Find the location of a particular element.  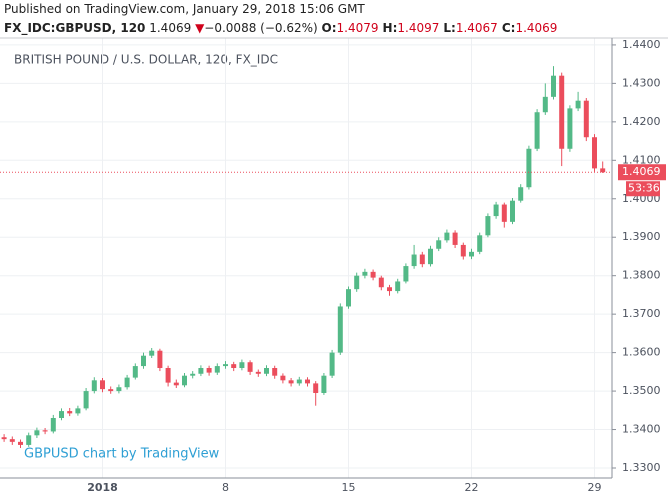

y-tick-label: 1.4300 is located at coordinates (641, 82).